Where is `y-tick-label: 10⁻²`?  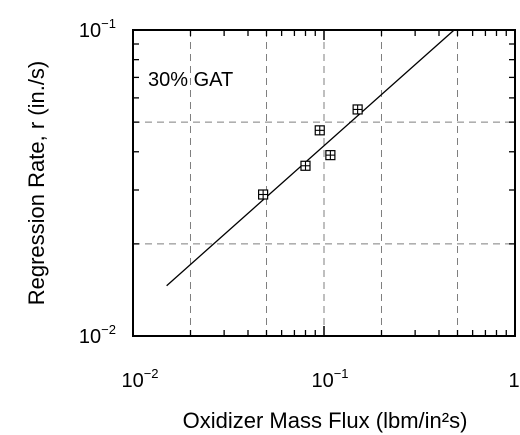
y-tick-label: 10⁻² is located at coordinates (97, 335).